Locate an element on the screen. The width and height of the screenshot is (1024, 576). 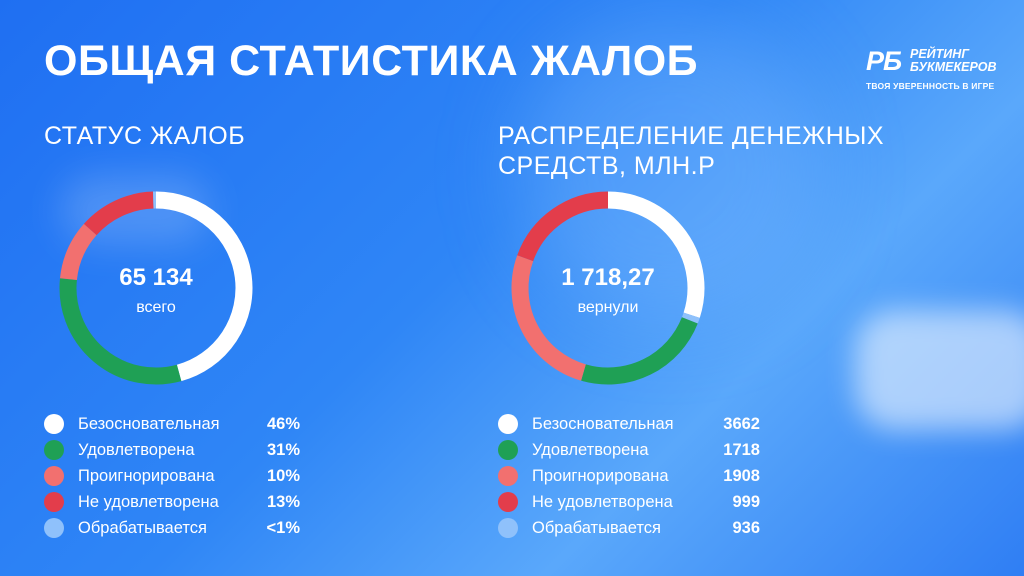
center-total-value: 1 718,27 is located at coordinates (608, 277).